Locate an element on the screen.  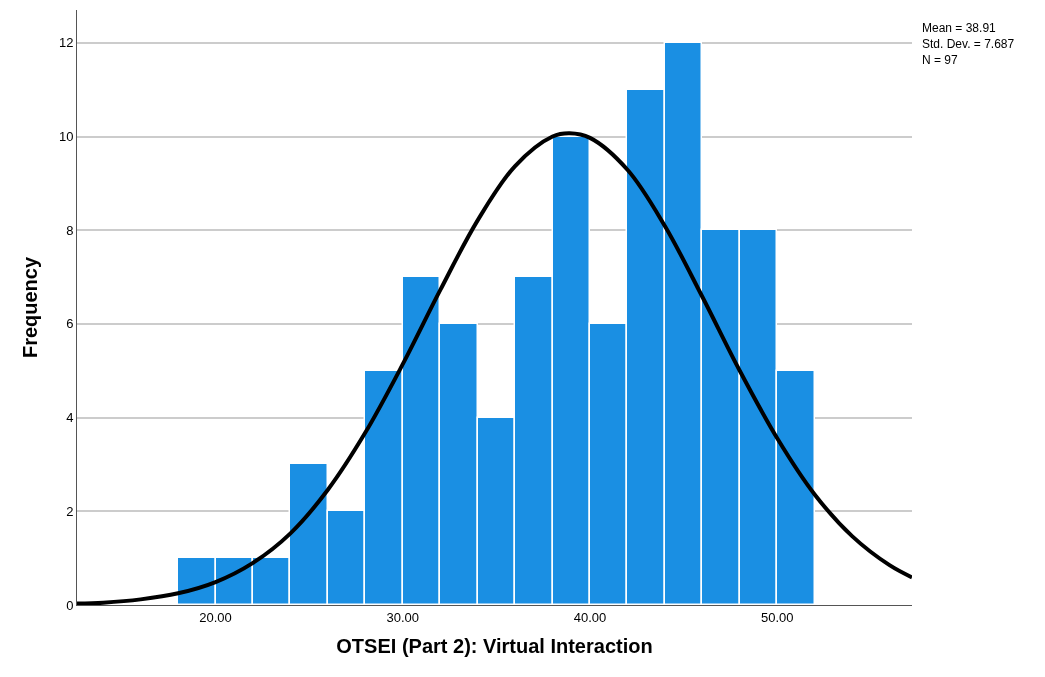
y-tick-label: 12 is located at coordinates (66, 43).